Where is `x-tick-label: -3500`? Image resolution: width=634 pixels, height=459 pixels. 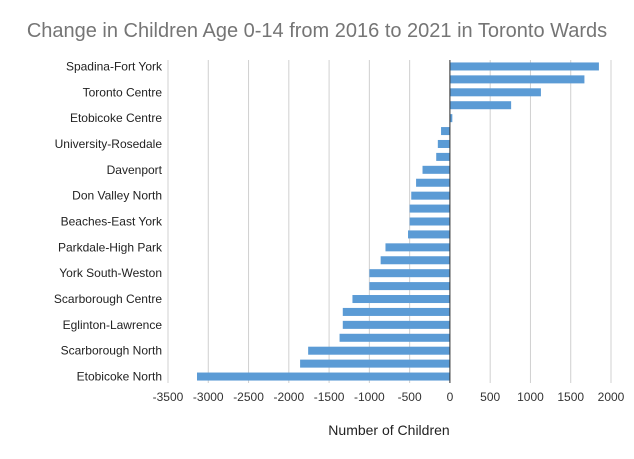
x-tick-label: -3500 is located at coordinates (168, 397).